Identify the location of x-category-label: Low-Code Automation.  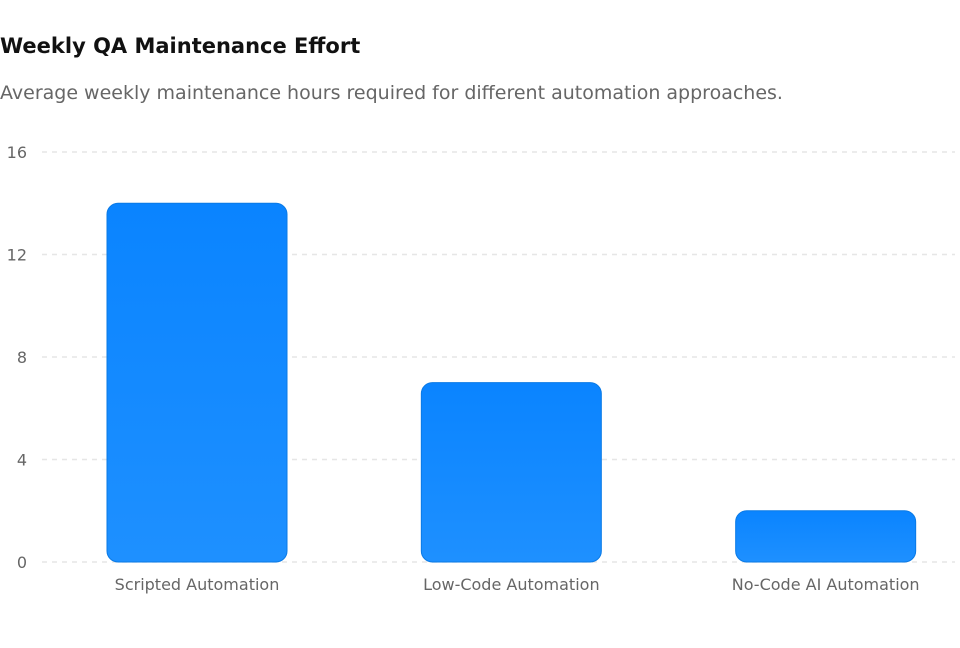
(511, 584).